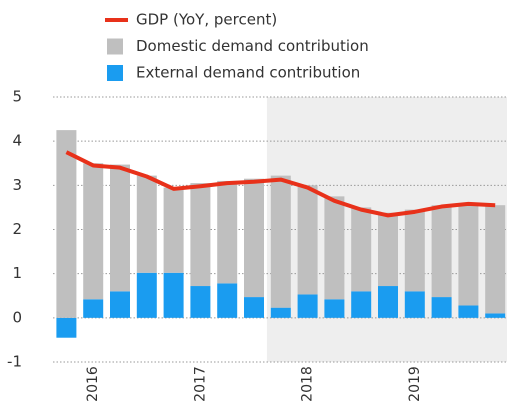 This screenshot has width=507, height=405. Describe the element at coordinates (252, 46) in the screenshot. I see `legend-label: Domestic demand contribution` at that location.